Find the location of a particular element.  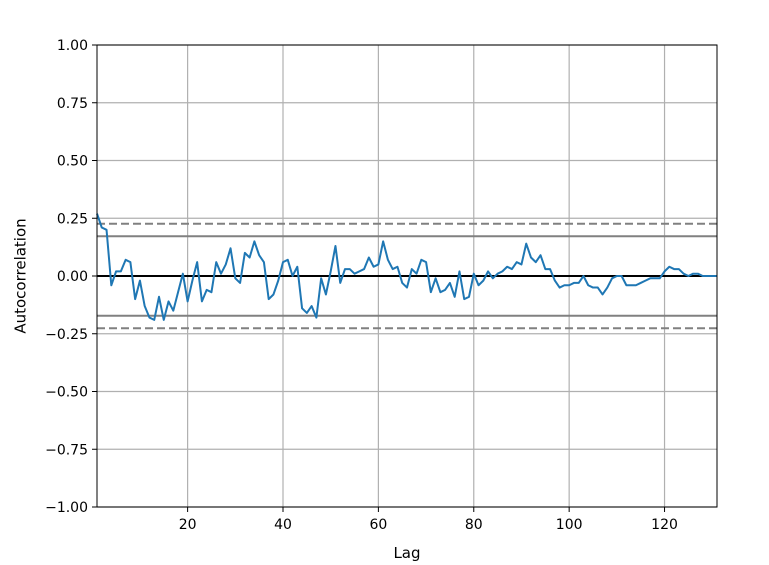

y-tick-label: −0.25 is located at coordinates (66, 335).